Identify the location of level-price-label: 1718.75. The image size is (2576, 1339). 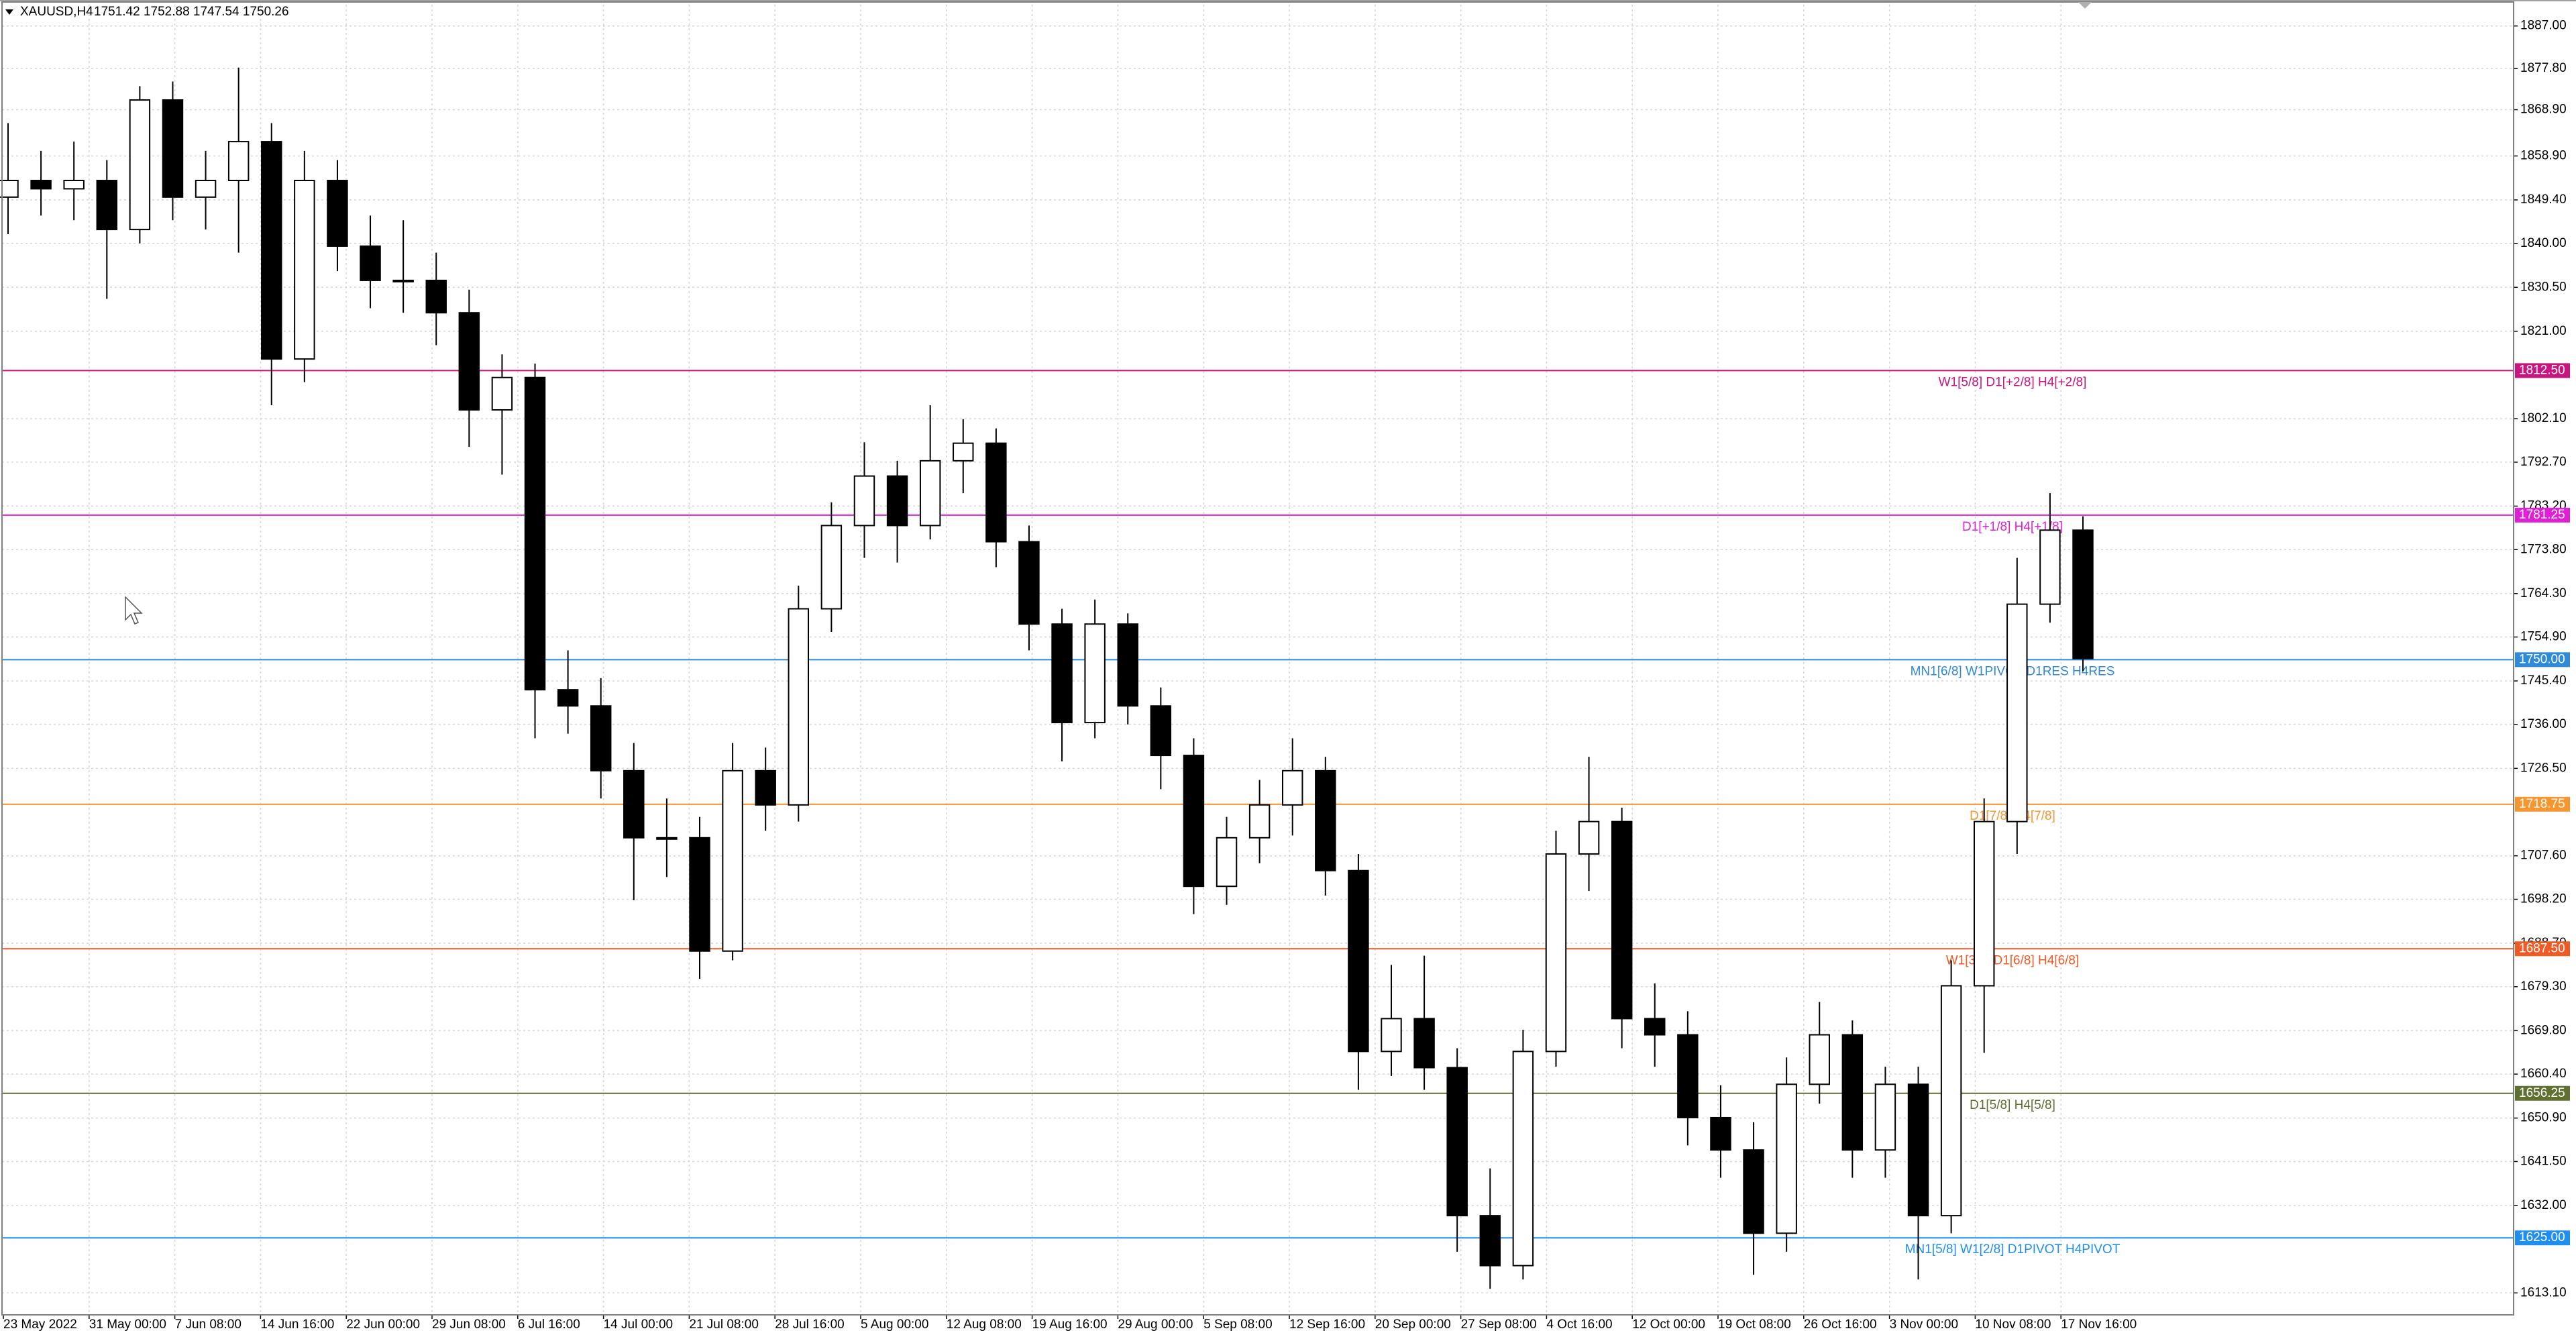
(2542, 804).